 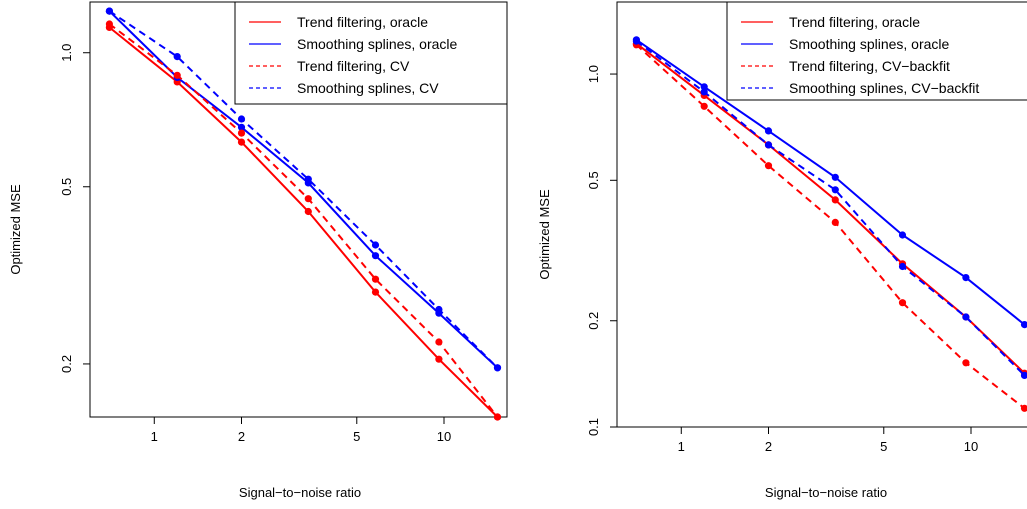 I want to click on legend-label: Smoothing splines, CV−backfit, so click(x=884, y=88).